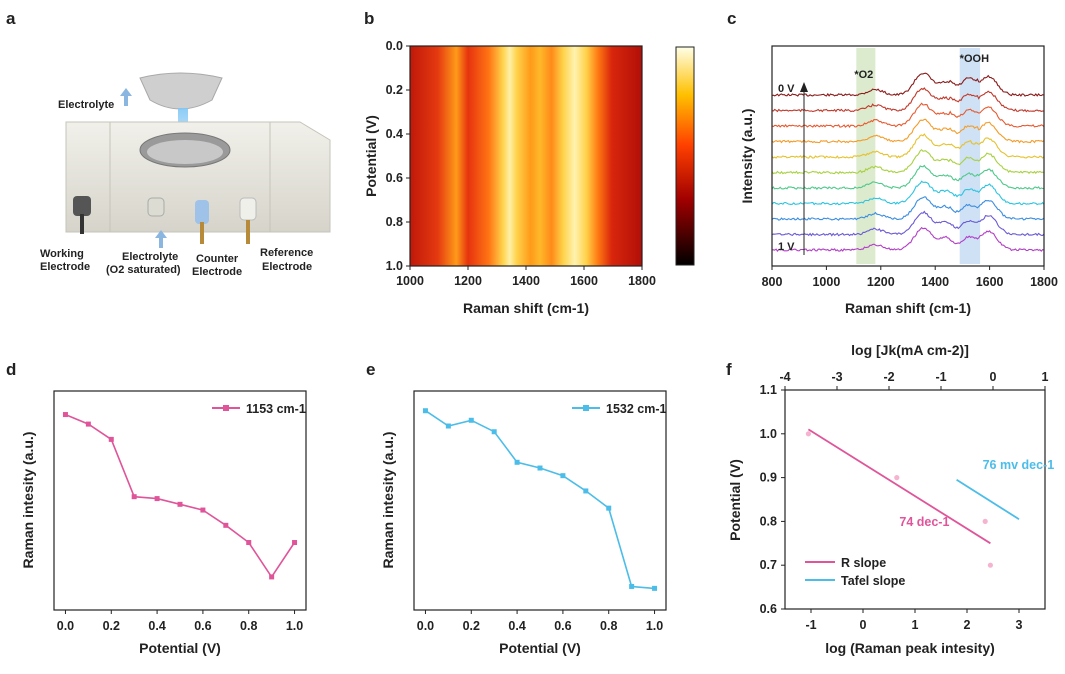 The image size is (1065, 674). I want to click on panel-f-y-tick-label: 1.0, so click(768, 434).